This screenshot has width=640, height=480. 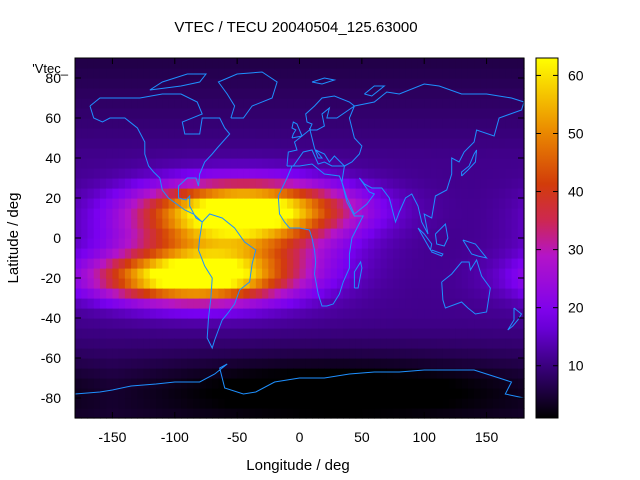 I want to click on x-tick-label: 50, so click(x=362, y=437).